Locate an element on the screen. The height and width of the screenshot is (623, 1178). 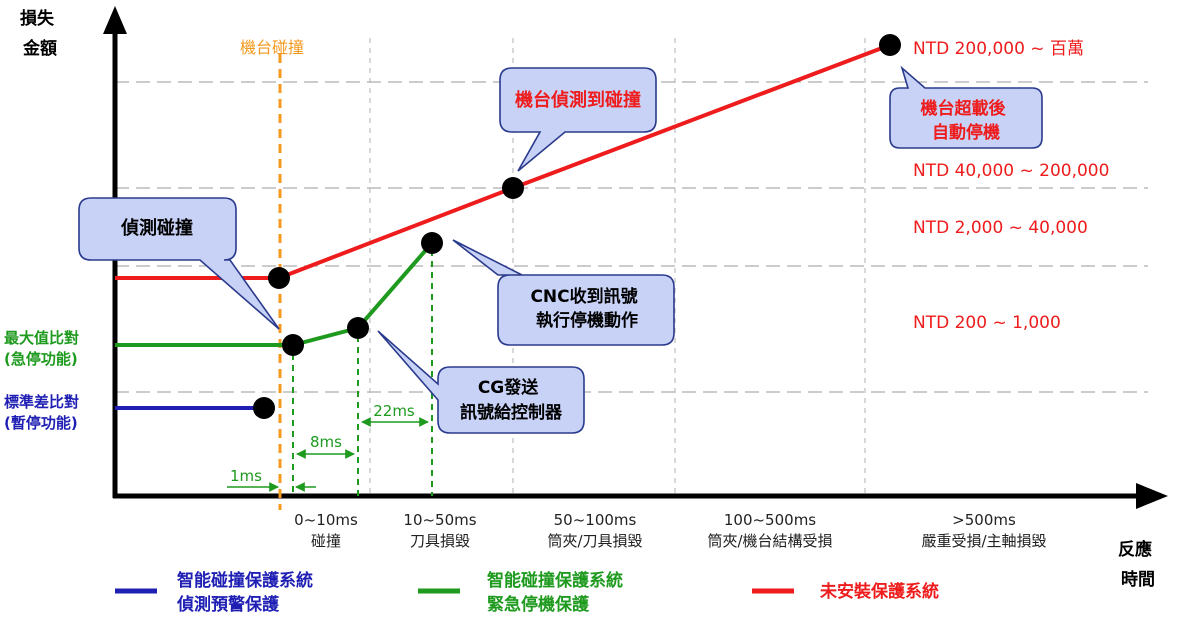
legend-item-emergency-stop: 智能碰撞保護系統 緊急停機保護 is located at coordinates (523, 592).